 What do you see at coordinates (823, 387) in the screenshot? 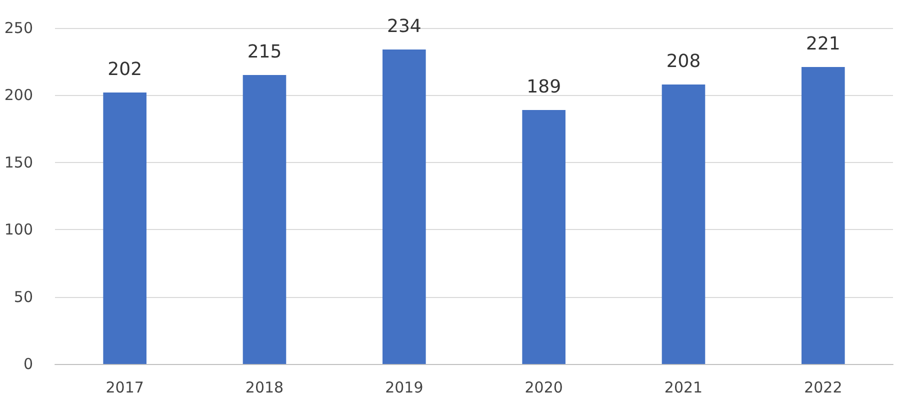
I see `x-tick-label: 2022` at bounding box center [823, 387].